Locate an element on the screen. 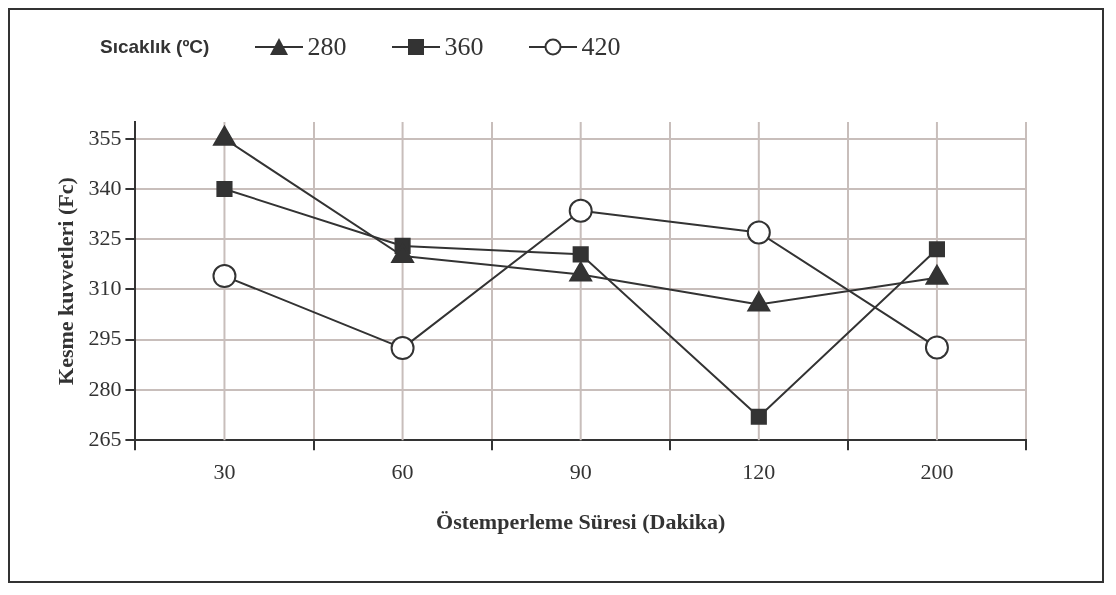 This screenshot has width=1116, height=595. legend-label: 420 is located at coordinates (601, 47).